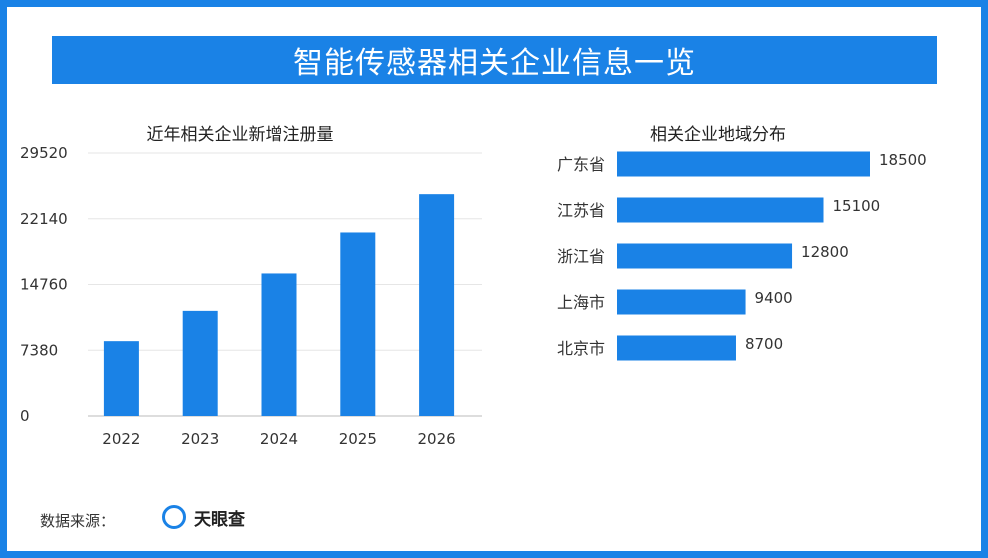  What do you see at coordinates (44, 285) in the screenshot?
I see `y-tick-label: 14760` at bounding box center [44, 285].